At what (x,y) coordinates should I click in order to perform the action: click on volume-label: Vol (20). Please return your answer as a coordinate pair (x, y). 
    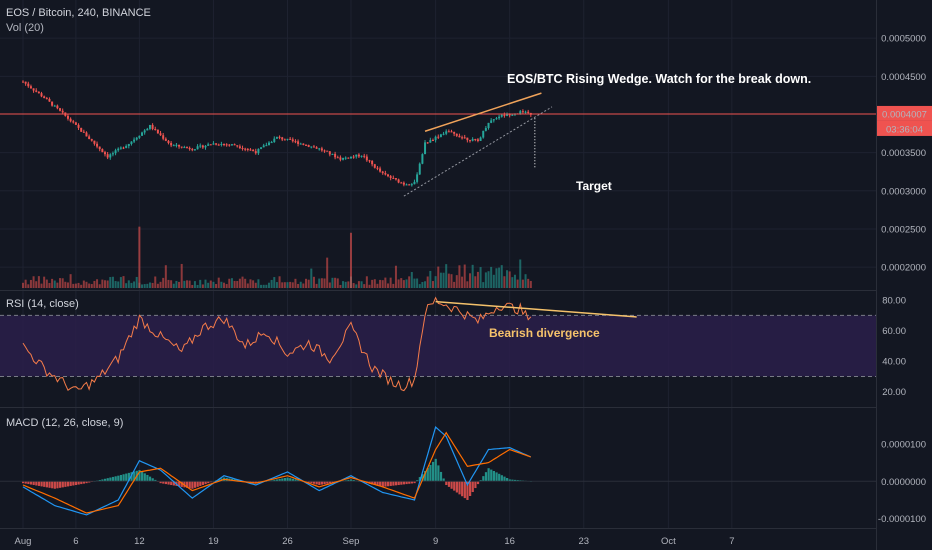
    Looking at the image, I should click on (25, 28).